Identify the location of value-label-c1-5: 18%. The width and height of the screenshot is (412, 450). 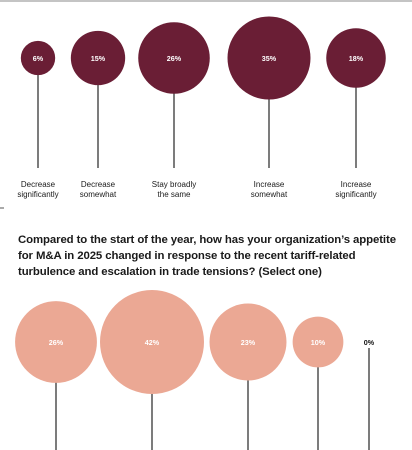
(356, 58).